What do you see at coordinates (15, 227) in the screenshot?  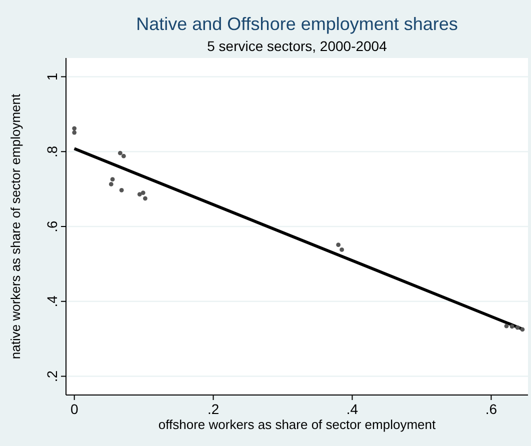 I see `y-axis-title: native workers as share of sector employment` at bounding box center [15, 227].